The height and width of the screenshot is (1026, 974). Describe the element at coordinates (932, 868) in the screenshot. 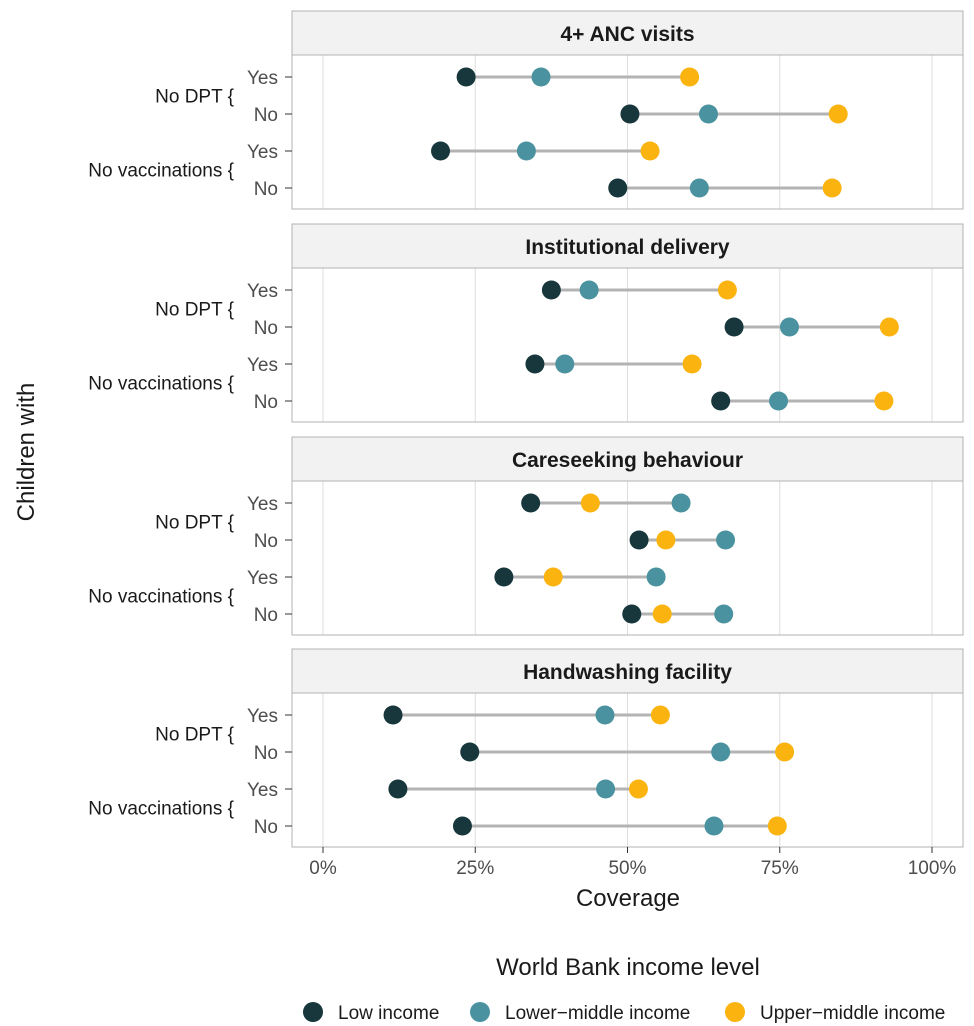

I see `x-tick-label: 100%` at that location.